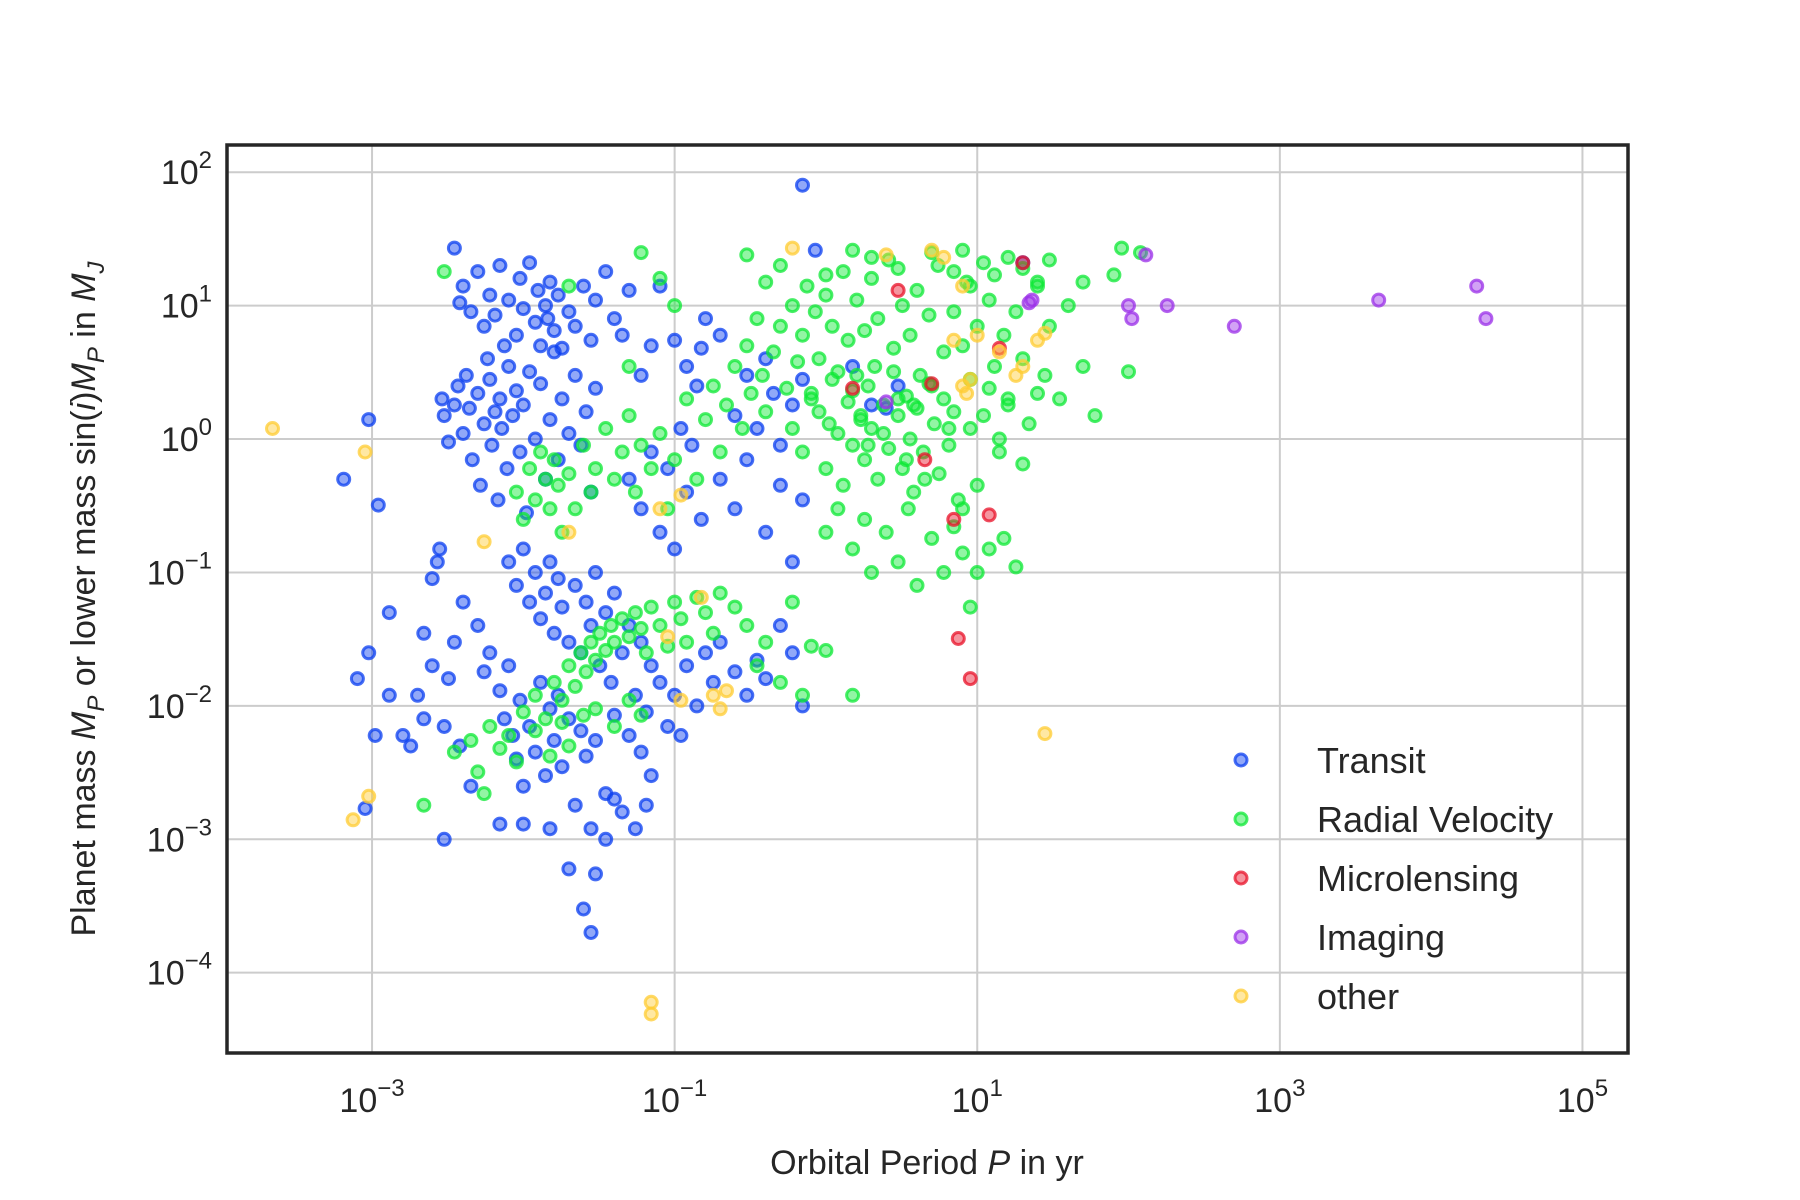 The width and height of the screenshot is (1800, 1200). I want to click on y-tick-label-1: 10¹, so click(186, 303).